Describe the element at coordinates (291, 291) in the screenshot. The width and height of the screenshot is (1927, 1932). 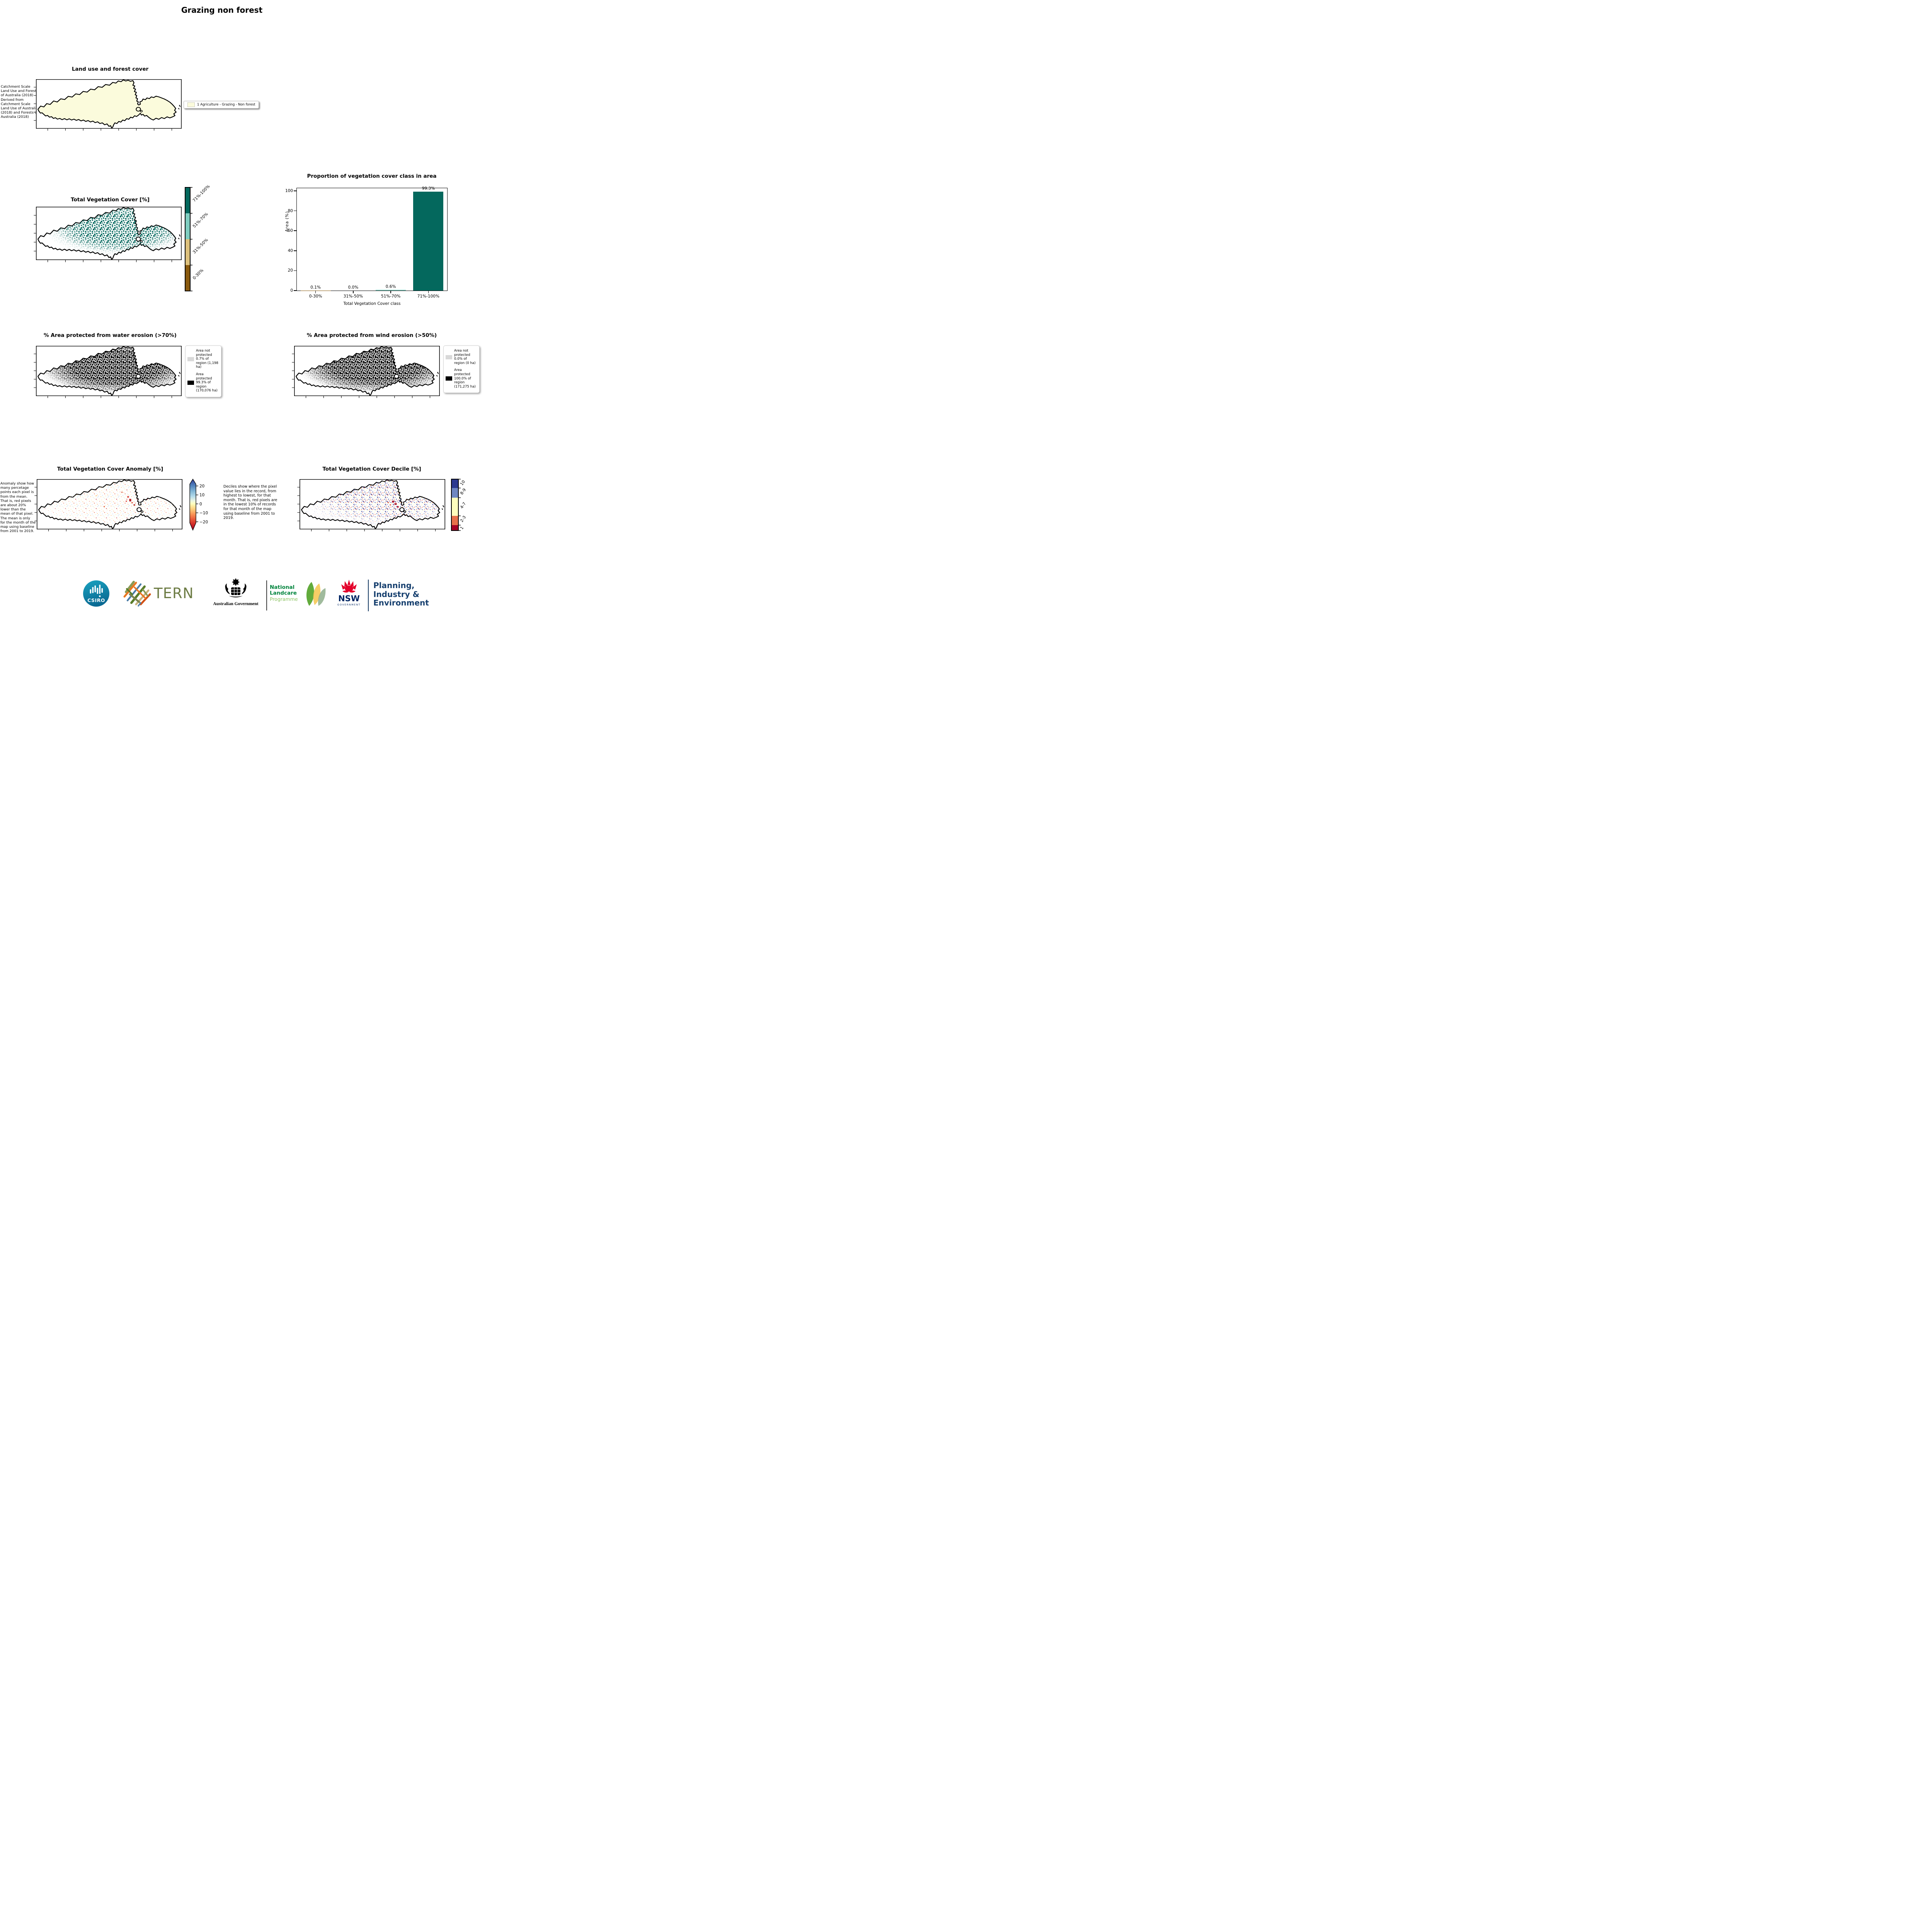
I see `y-tick-label: 0` at that location.